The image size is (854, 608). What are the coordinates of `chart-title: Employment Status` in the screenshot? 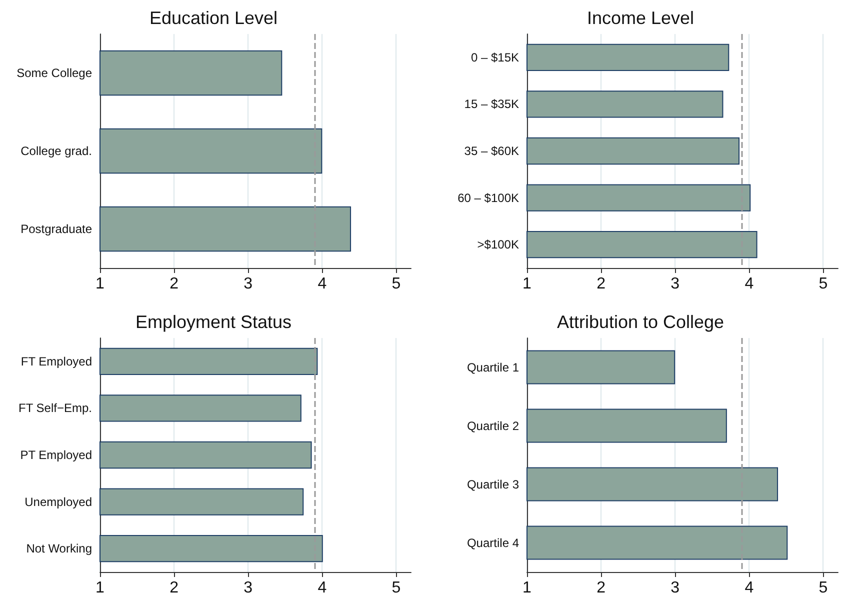 It's located at (213, 322).